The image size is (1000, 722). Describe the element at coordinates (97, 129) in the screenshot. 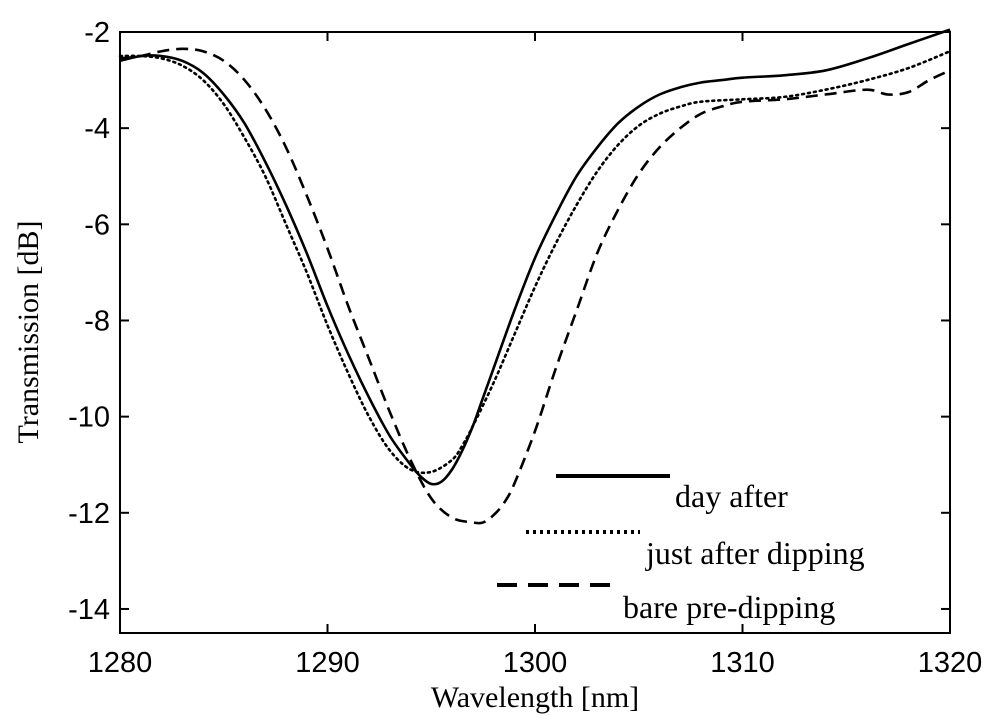

I see `y-tick-label: -4` at that location.